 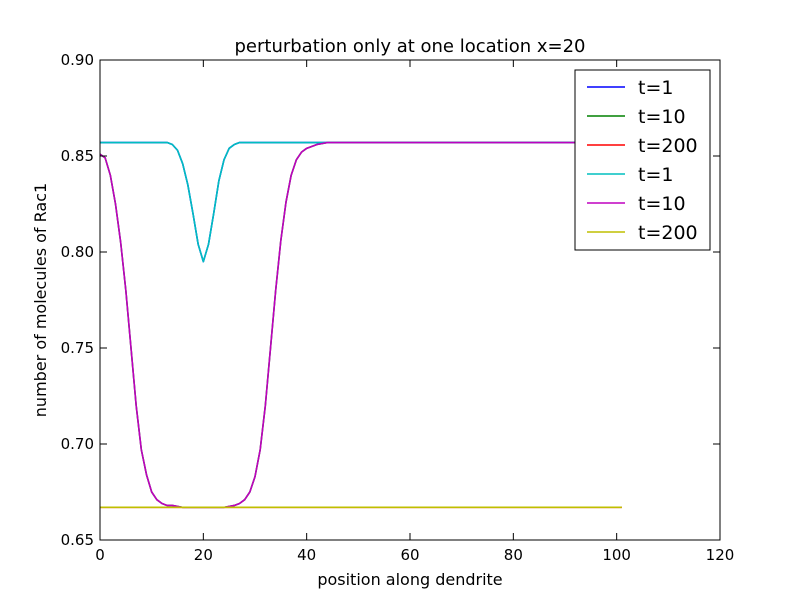 What do you see at coordinates (409, 579) in the screenshot?
I see `x-axis-label: position along dendrite` at bounding box center [409, 579].